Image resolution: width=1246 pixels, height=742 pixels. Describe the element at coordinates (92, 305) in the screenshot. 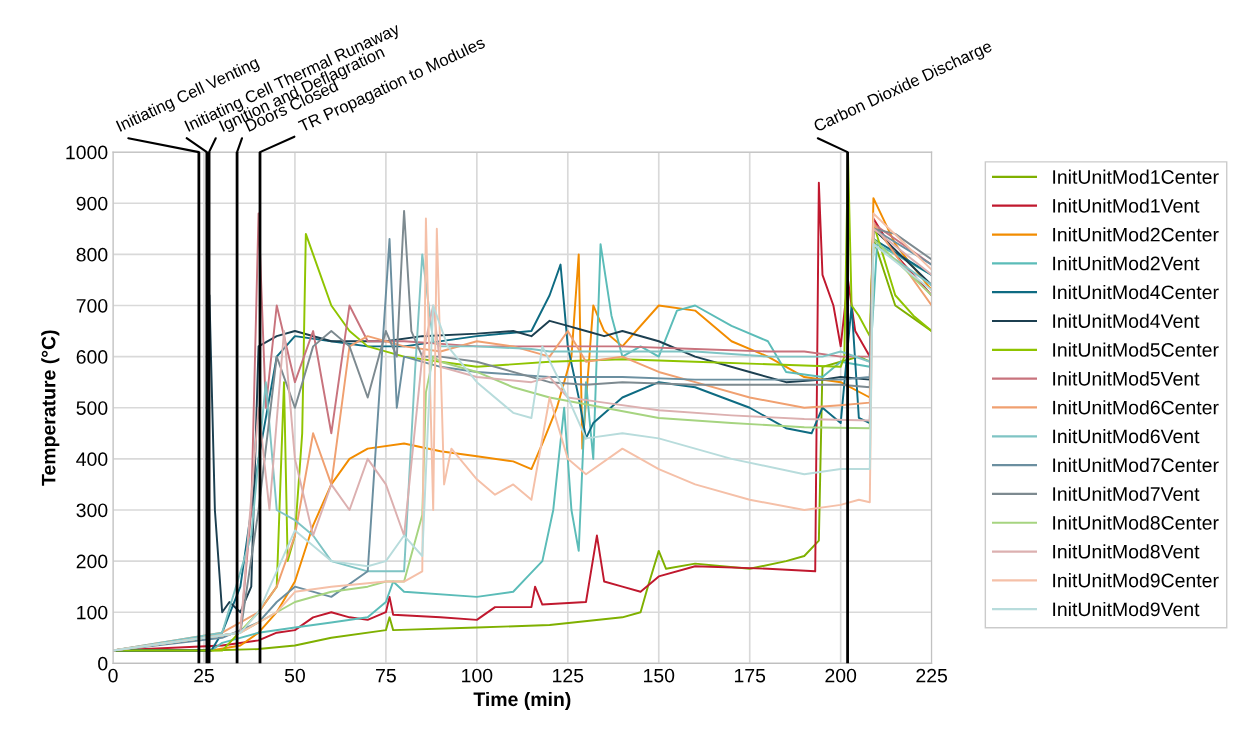

I see `y-tick-label: 700` at that location.